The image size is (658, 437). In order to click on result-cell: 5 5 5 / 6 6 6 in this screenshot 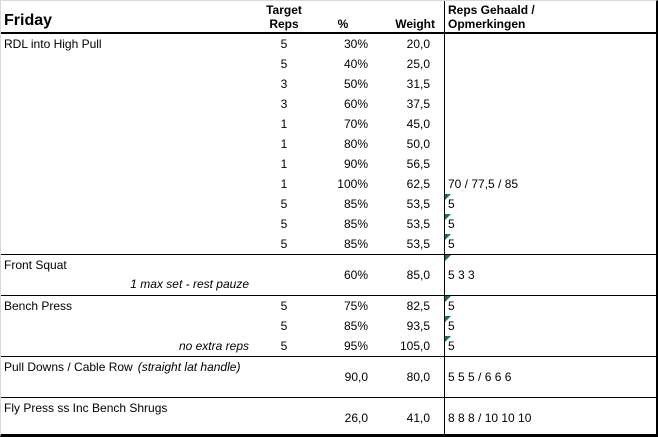, I will do `click(550, 377)`.